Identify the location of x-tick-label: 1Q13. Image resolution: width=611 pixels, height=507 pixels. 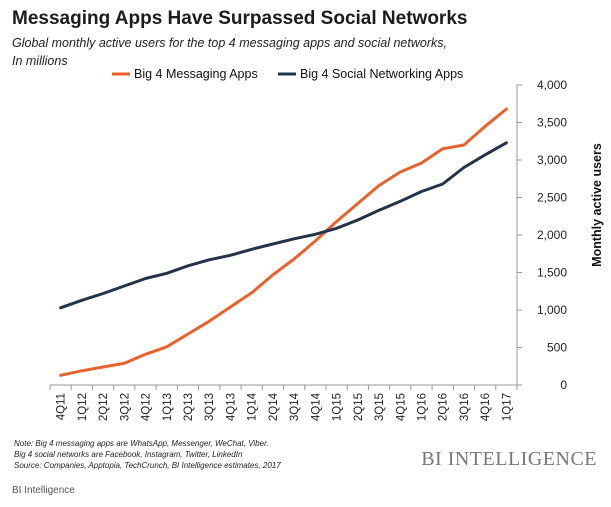
(168, 407).